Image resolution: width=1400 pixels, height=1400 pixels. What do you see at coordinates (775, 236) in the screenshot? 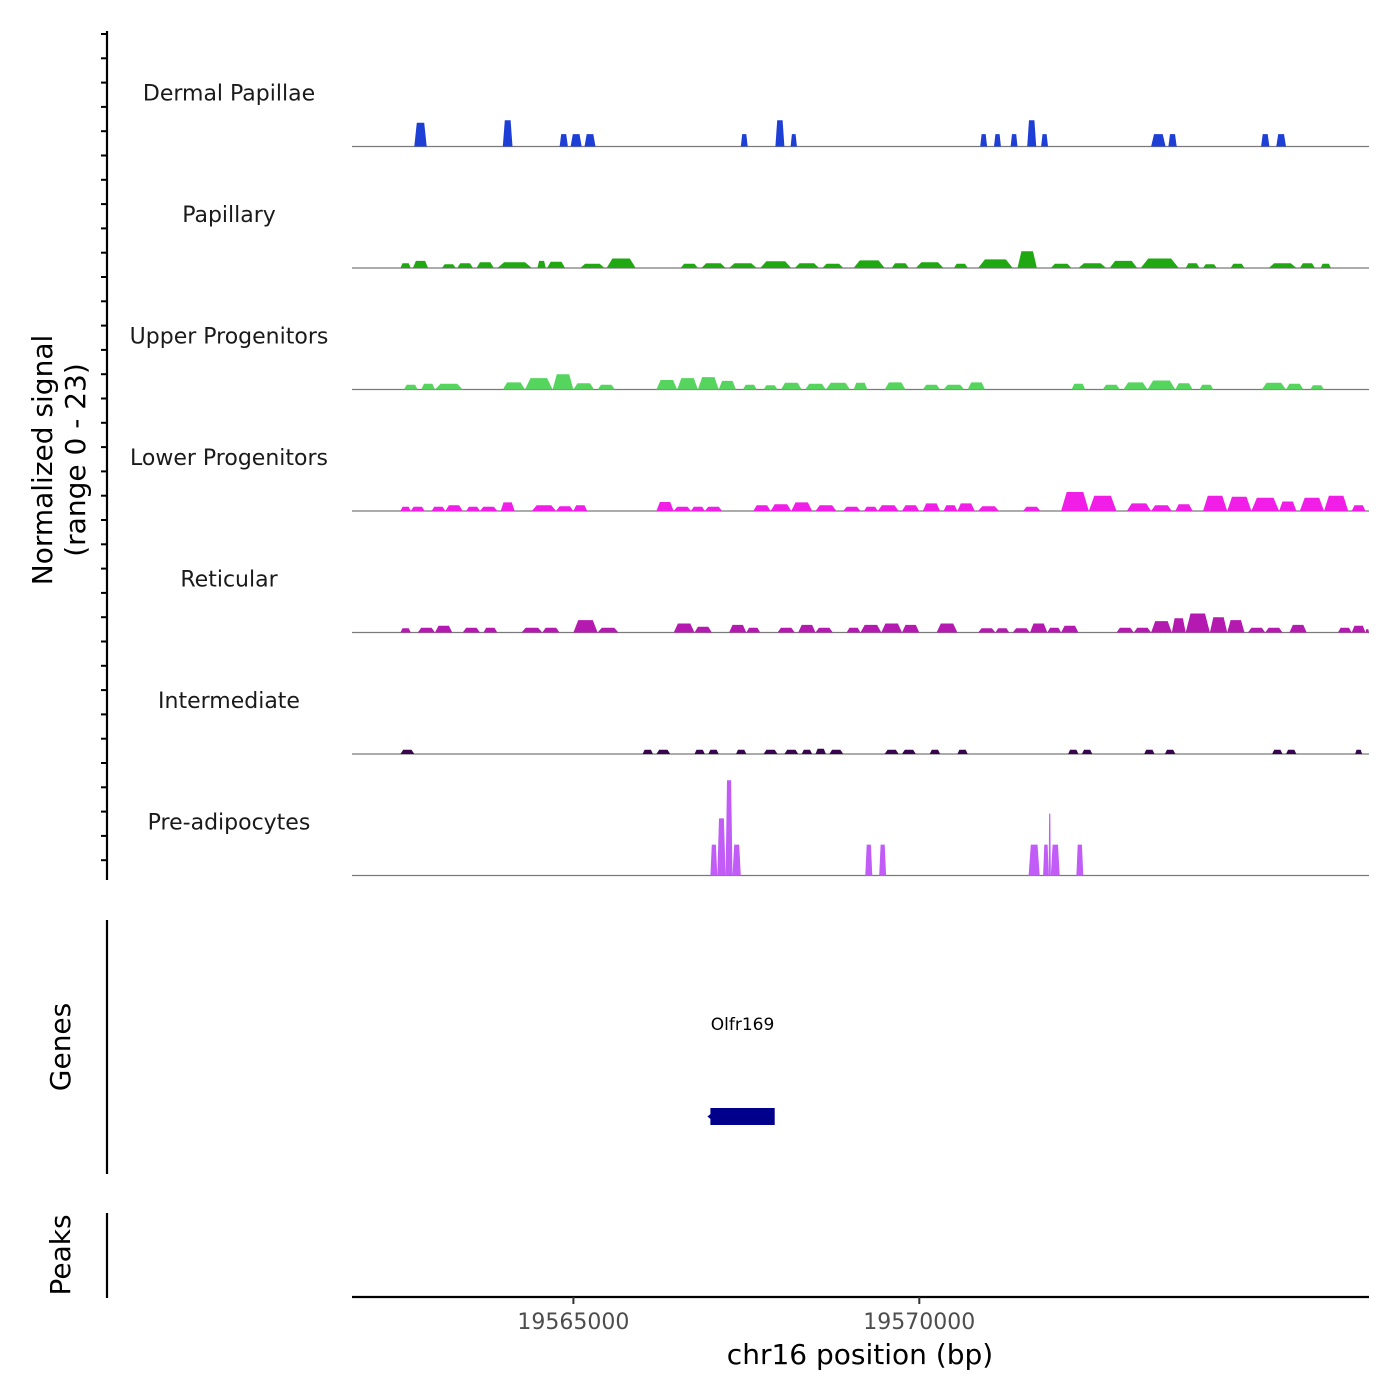
I see `track-papillary: Papillary` at bounding box center [775, 236].